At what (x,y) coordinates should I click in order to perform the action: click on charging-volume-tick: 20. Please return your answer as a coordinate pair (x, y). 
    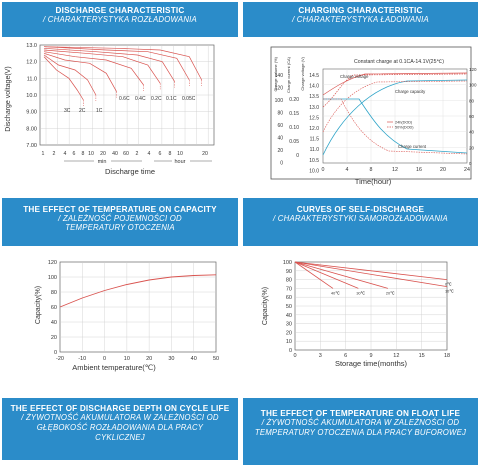
    Looking at the image, I should click on (280, 151).